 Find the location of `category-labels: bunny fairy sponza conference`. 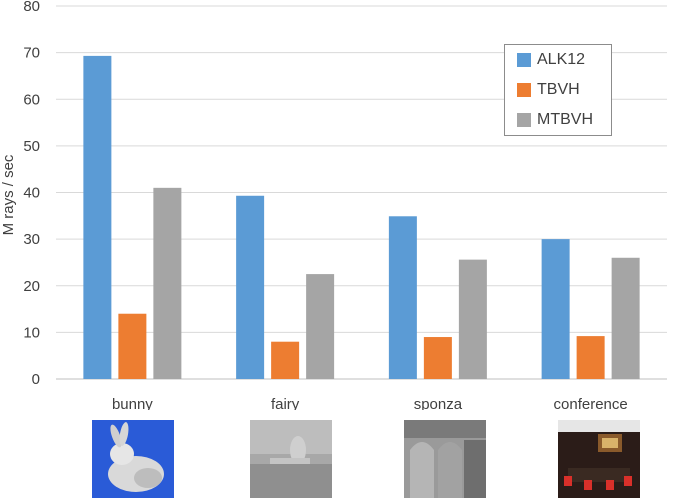

category-labels: bunny fairy sponza conference is located at coordinates (370, 403).